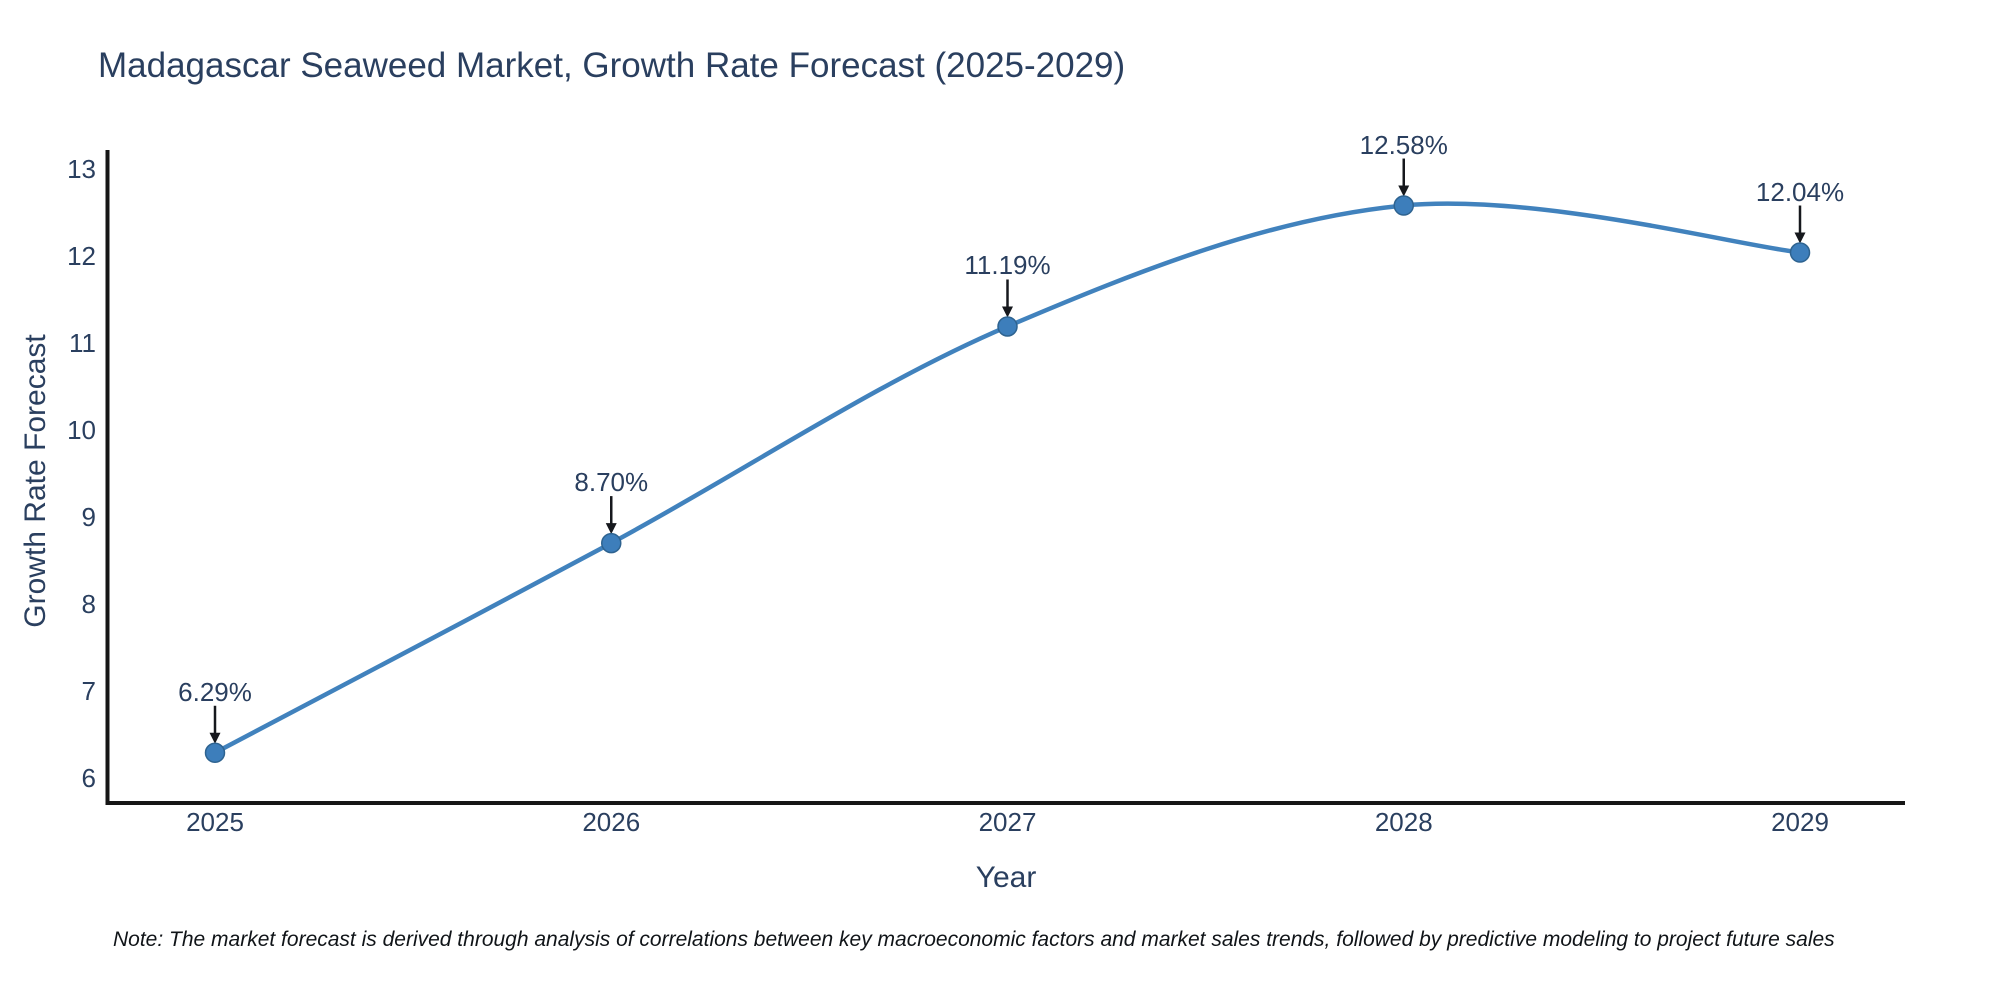  What do you see at coordinates (88, 691) in the screenshot?
I see `y-tick-label: 7` at bounding box center [88, 691].